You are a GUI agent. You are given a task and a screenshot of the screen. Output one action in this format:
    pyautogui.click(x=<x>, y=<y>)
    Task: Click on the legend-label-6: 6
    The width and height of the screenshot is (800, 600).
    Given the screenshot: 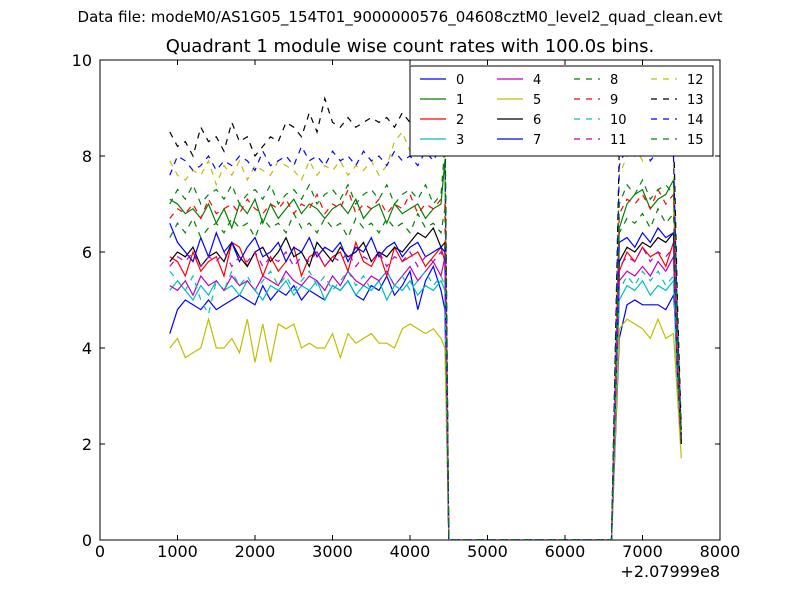 What is the action you would take?
    pyautogui.click(x=537, y=120)
    